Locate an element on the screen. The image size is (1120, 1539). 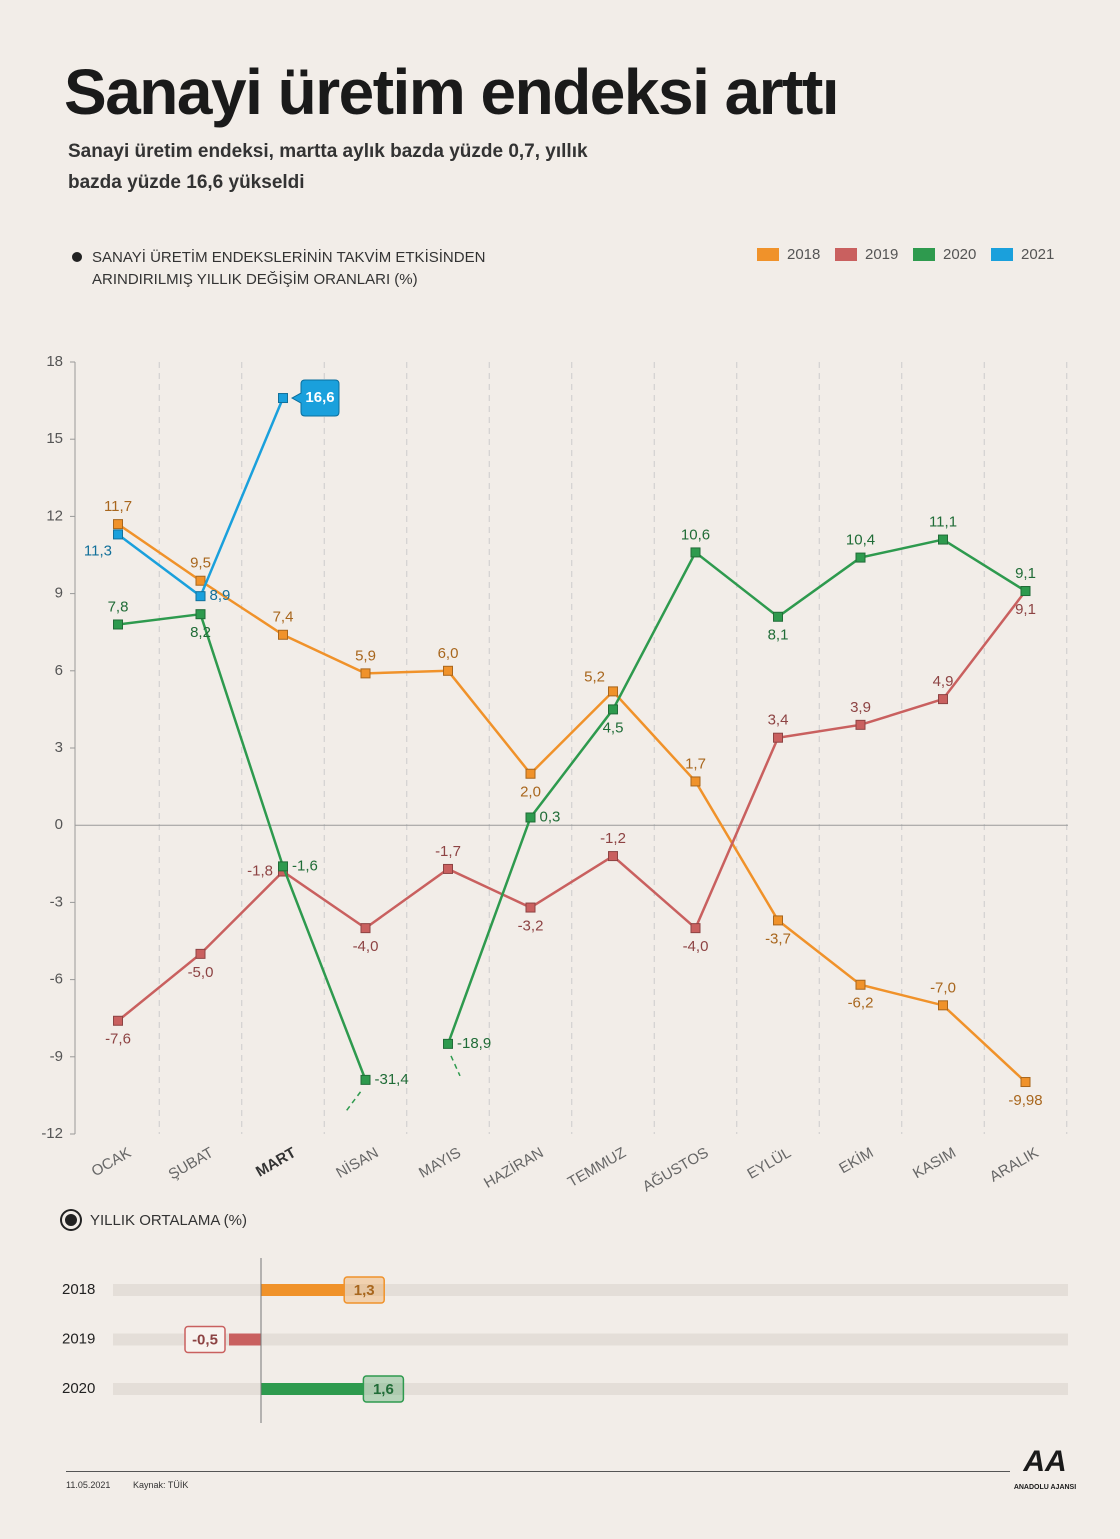
data-label: -5,0 is located at coordinates (201, 972).